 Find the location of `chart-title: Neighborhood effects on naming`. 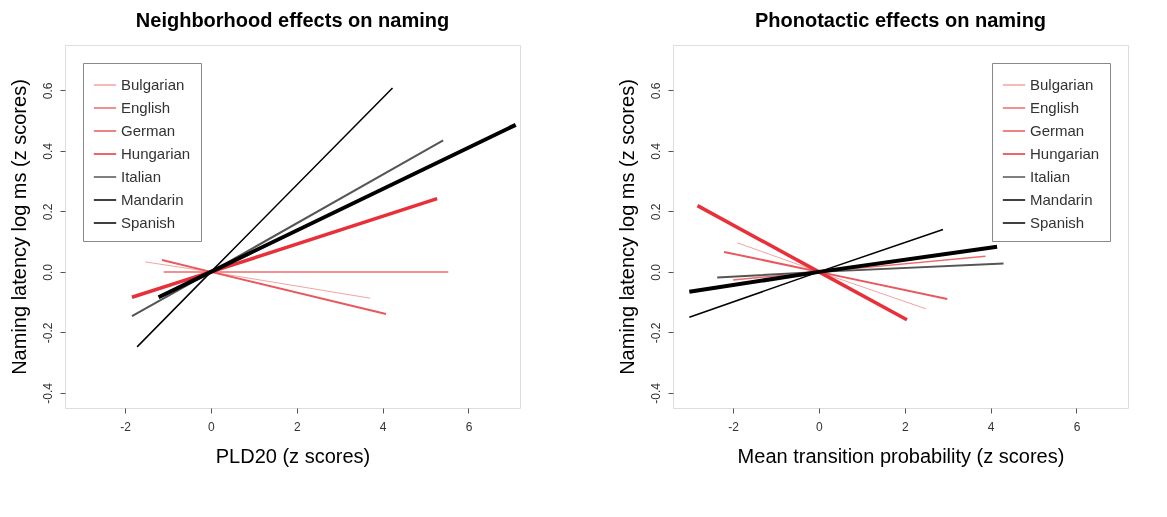

chart-title: Neighborhood effects on naming is located at coordinates (292, 20).